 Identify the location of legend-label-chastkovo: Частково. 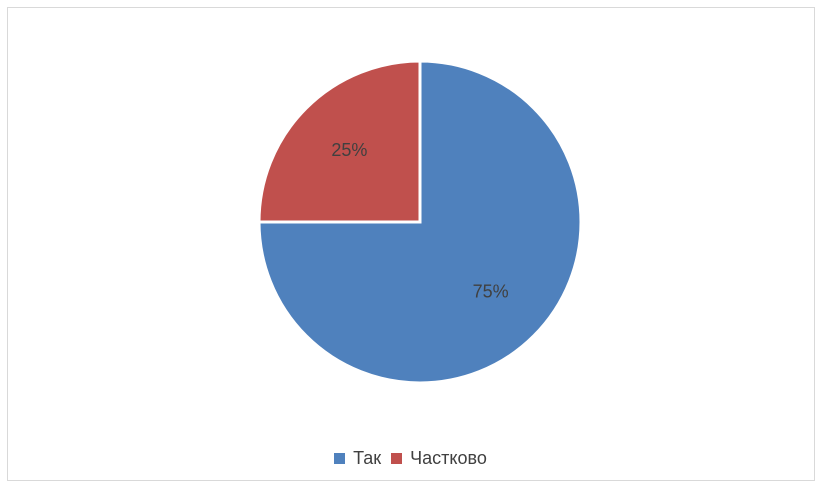
(448, 458).